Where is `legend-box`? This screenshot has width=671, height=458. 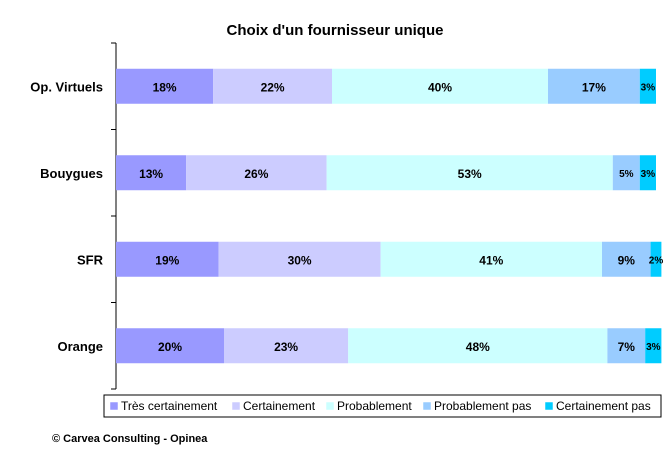 legend-box is located at coordinates (382, 406).